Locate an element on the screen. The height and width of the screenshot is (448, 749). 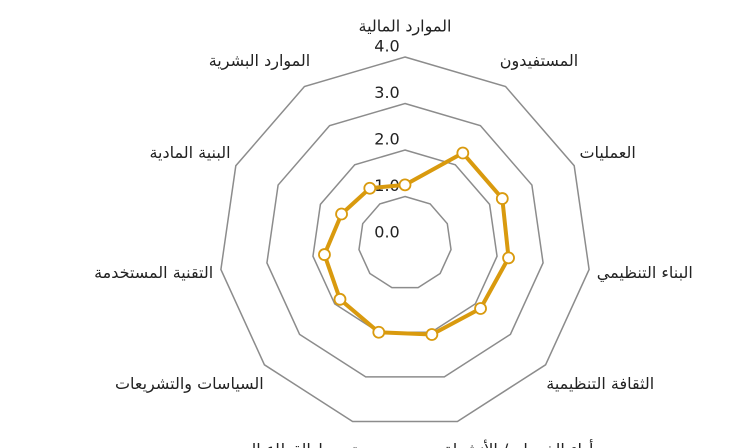
category-label: السياسات والتشريعات is located at coordinates (189, 384).